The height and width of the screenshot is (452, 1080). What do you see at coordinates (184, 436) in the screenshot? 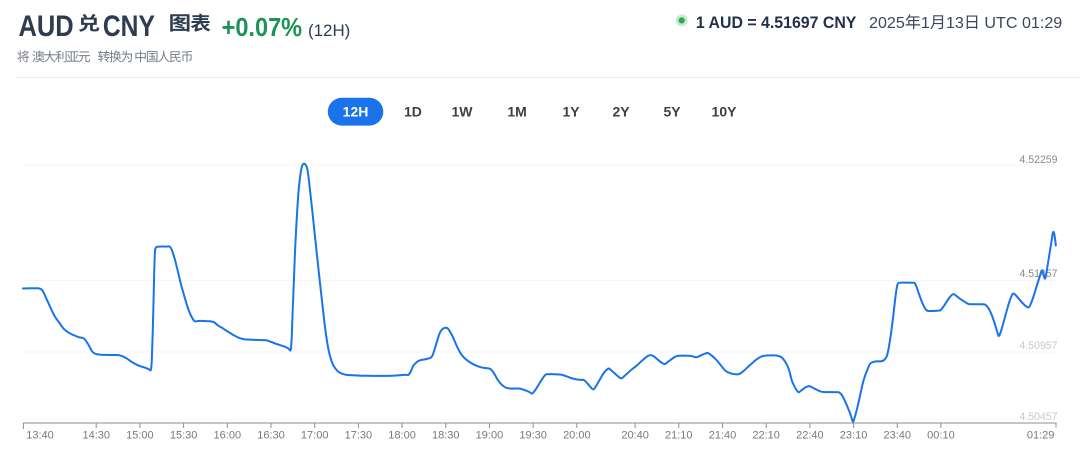
I see `svg-text: 15:30` at bounding box center [184, 436].